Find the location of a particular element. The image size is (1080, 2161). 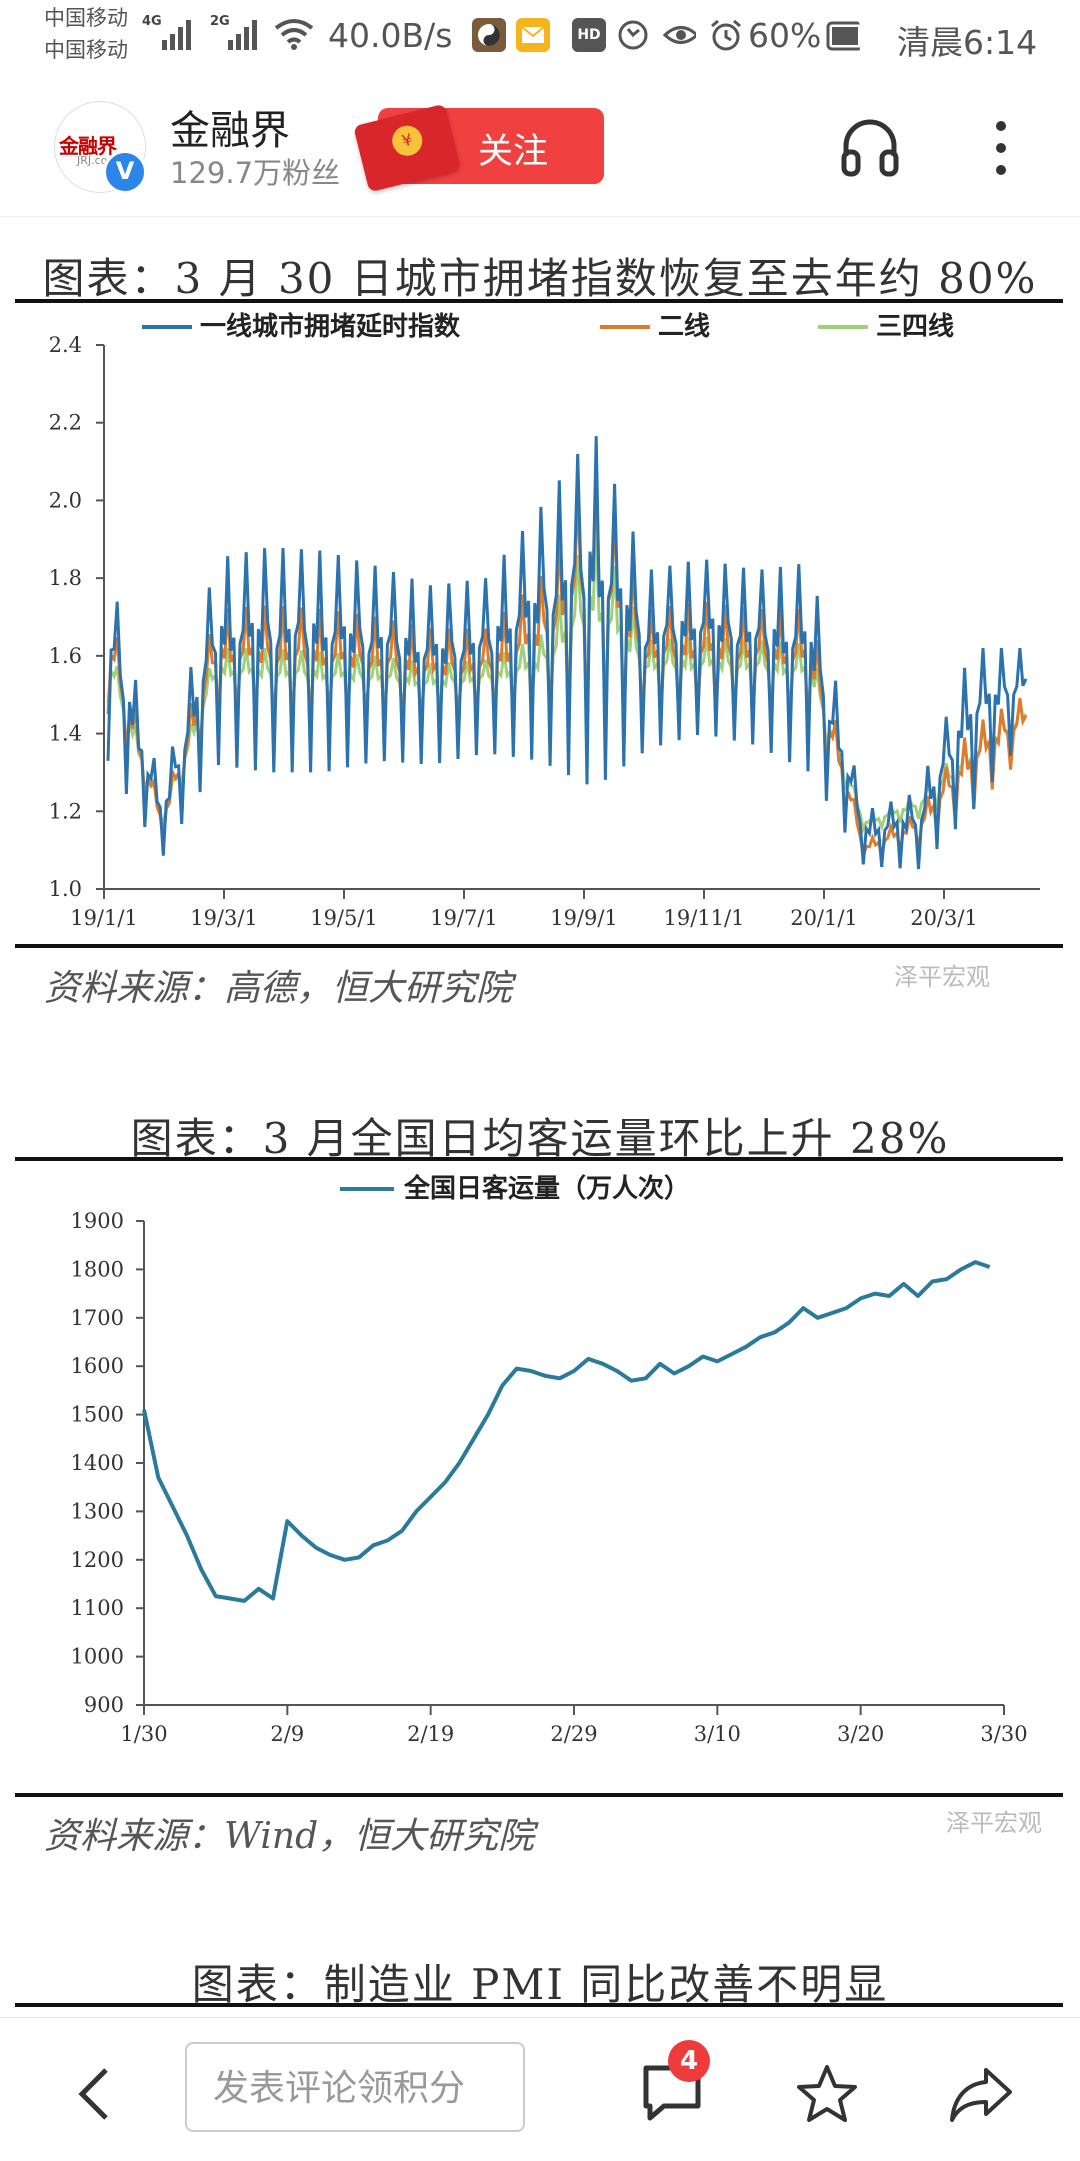

carrier-1: 中国移动 is located at coordinates (86, 18).